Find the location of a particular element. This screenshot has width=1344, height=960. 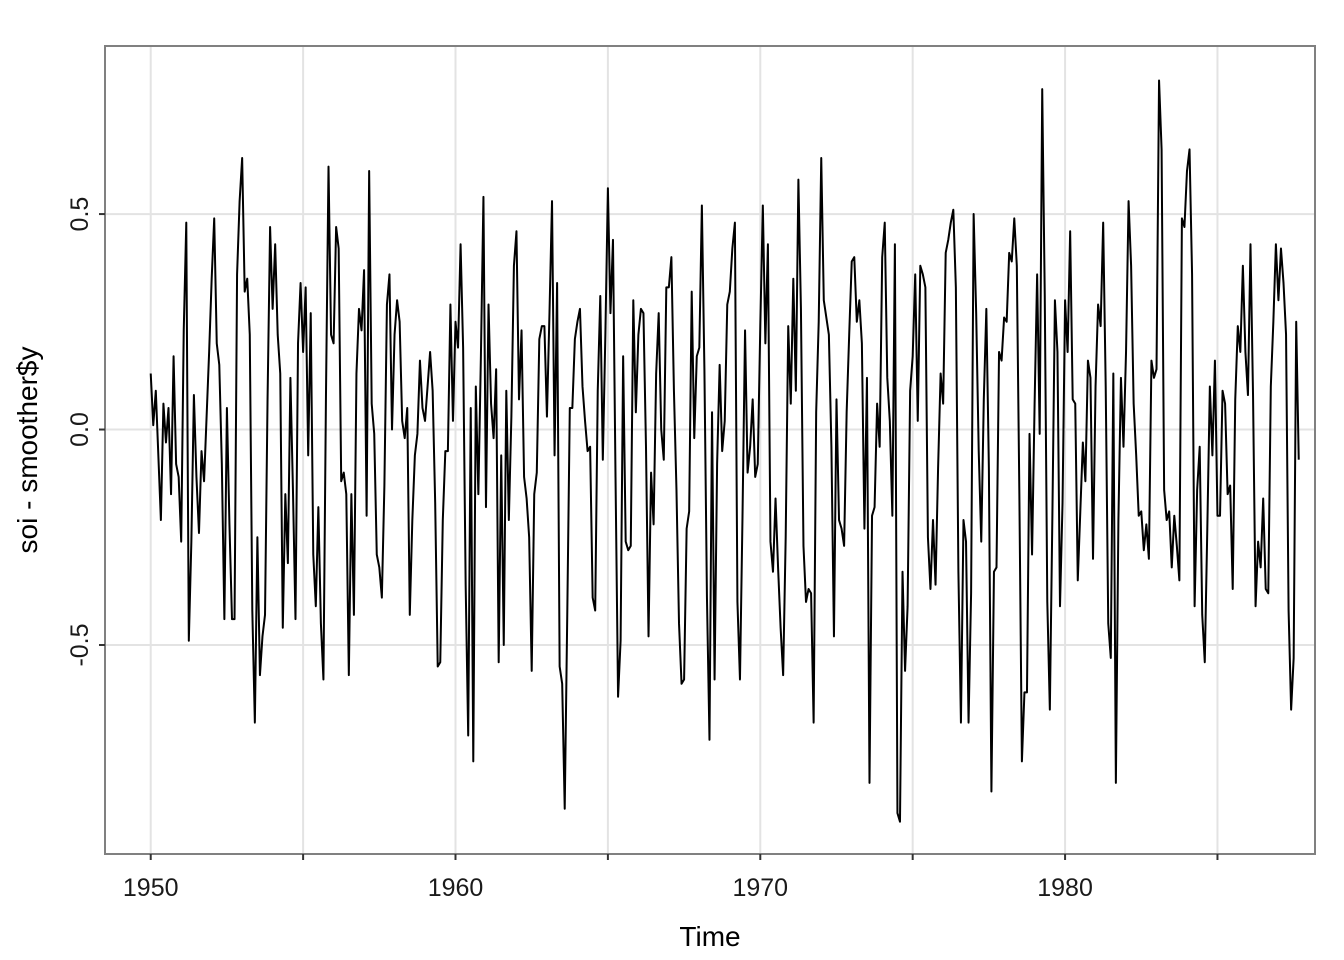

y-tick-label: -0.5 is located at coordinates (80, 644).